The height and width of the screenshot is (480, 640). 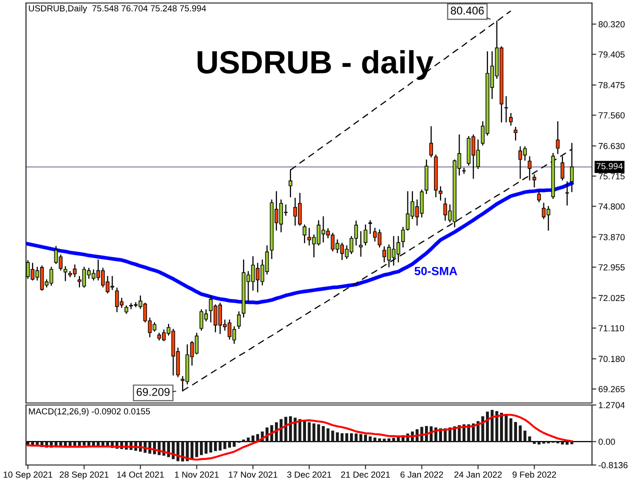 What do you see at coordinates (611, 206) in the screenshot?
I see `y-tick-label: 74.800` at bounding box center [611, 206].